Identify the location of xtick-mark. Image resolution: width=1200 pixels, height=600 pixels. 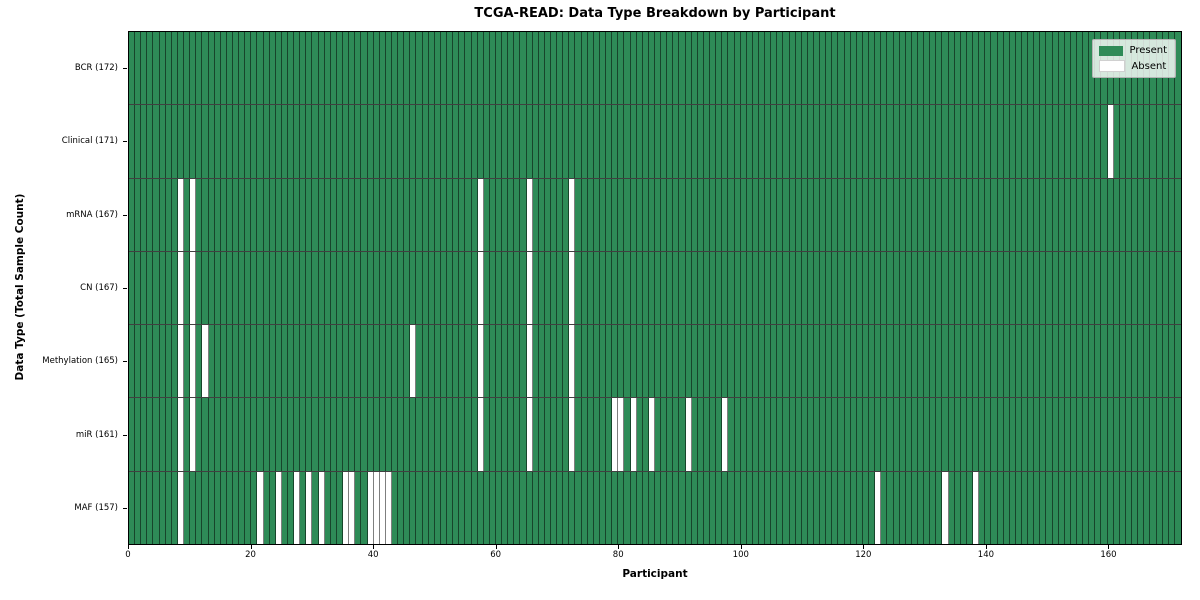
(986, 547).